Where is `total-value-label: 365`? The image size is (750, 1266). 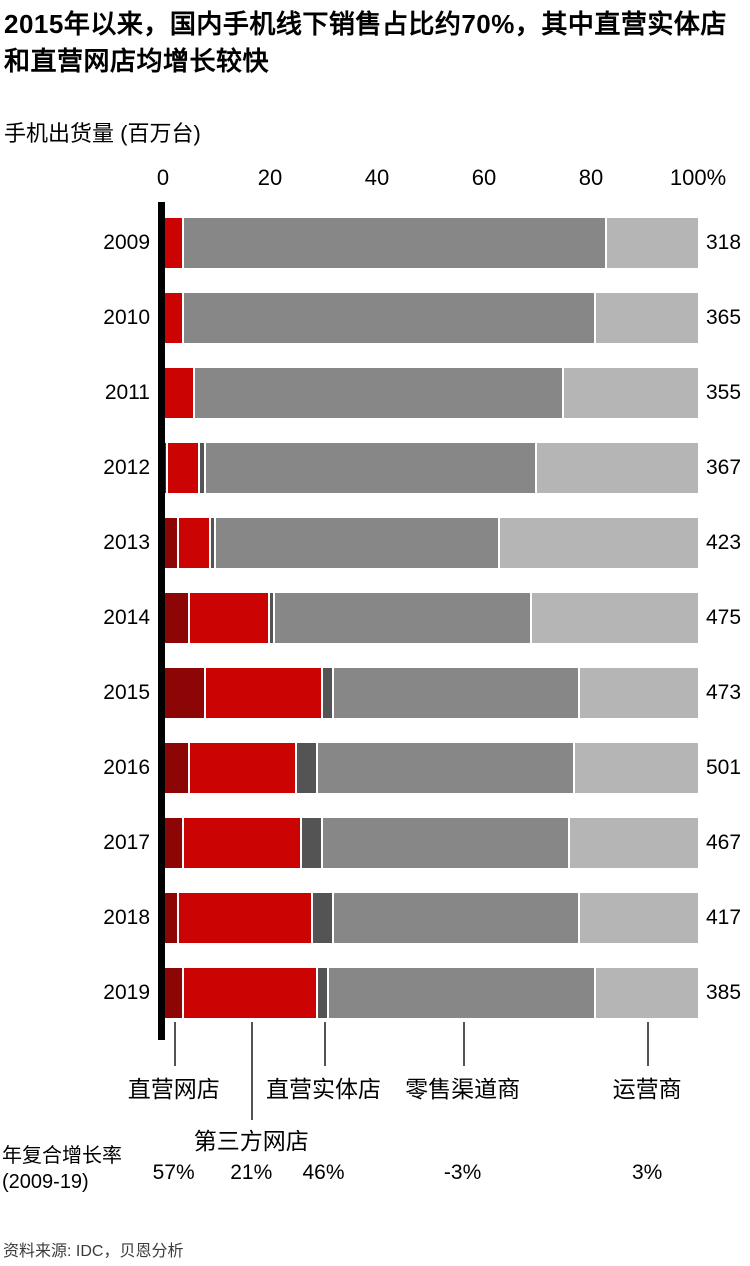 total-value-label: 365 is located at coordinates (724, 317).